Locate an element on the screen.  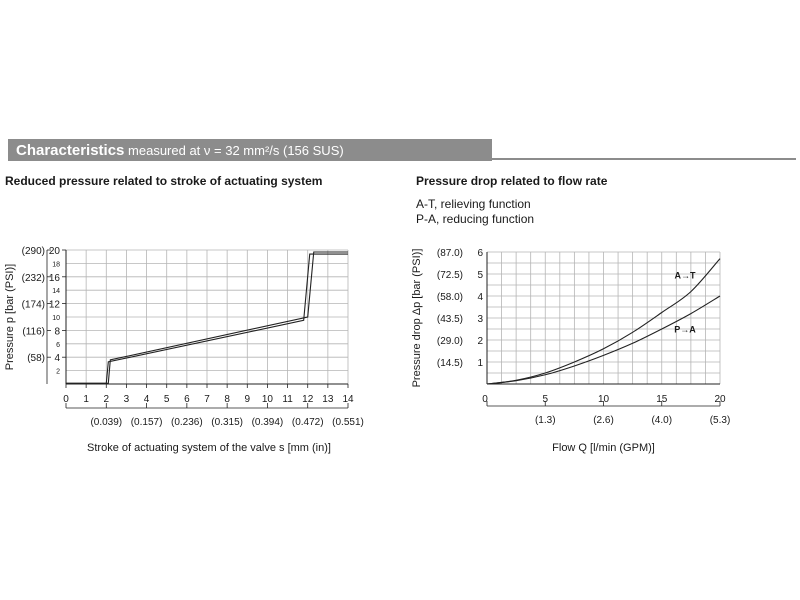
right-x-tick-label: 15 is located at coordinates (662, 399).